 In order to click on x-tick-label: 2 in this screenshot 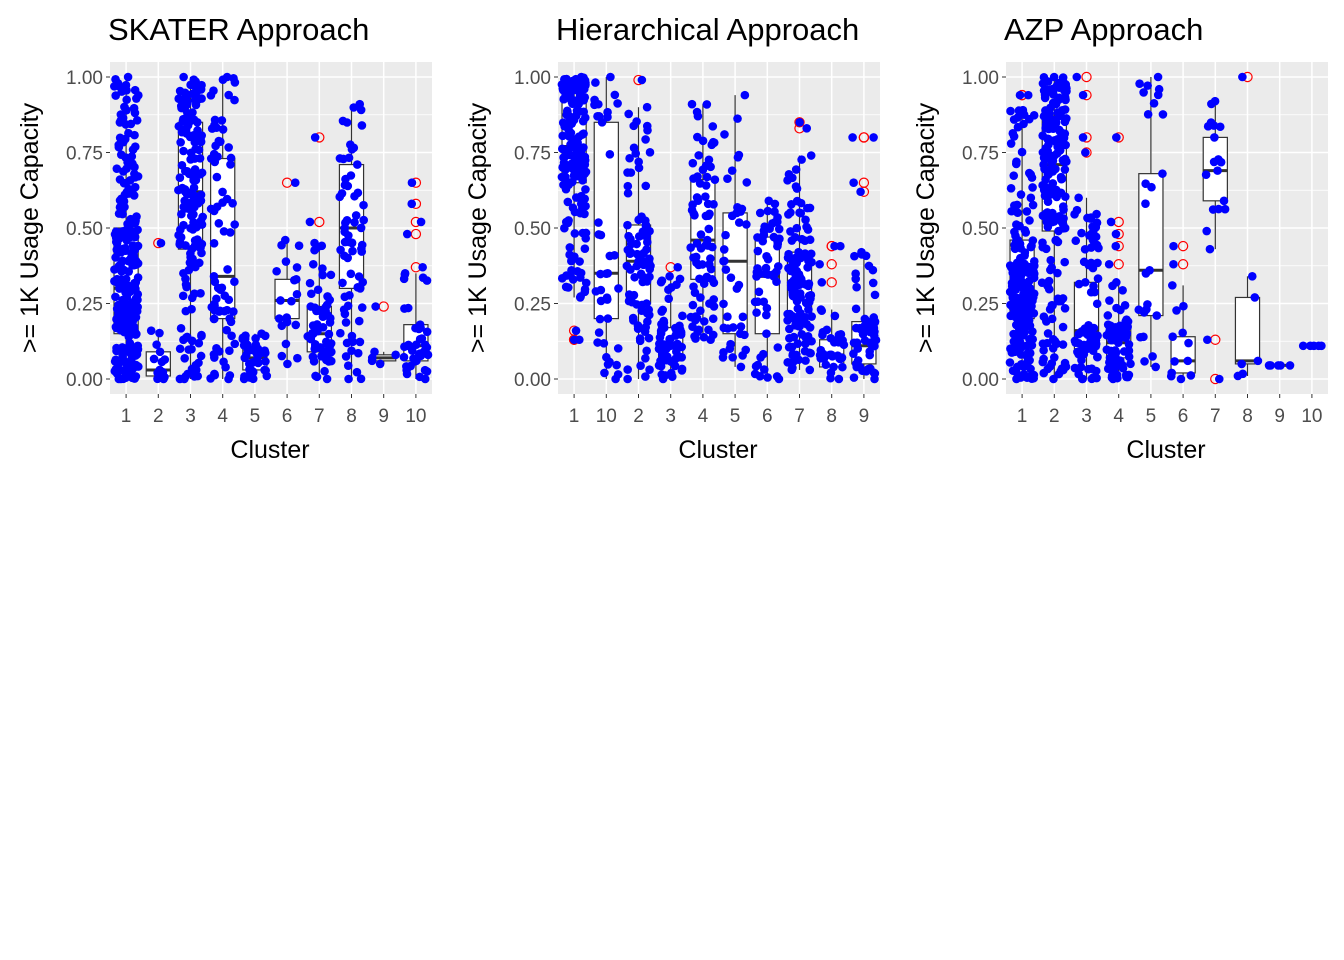, I will do `click(158, 416)`.